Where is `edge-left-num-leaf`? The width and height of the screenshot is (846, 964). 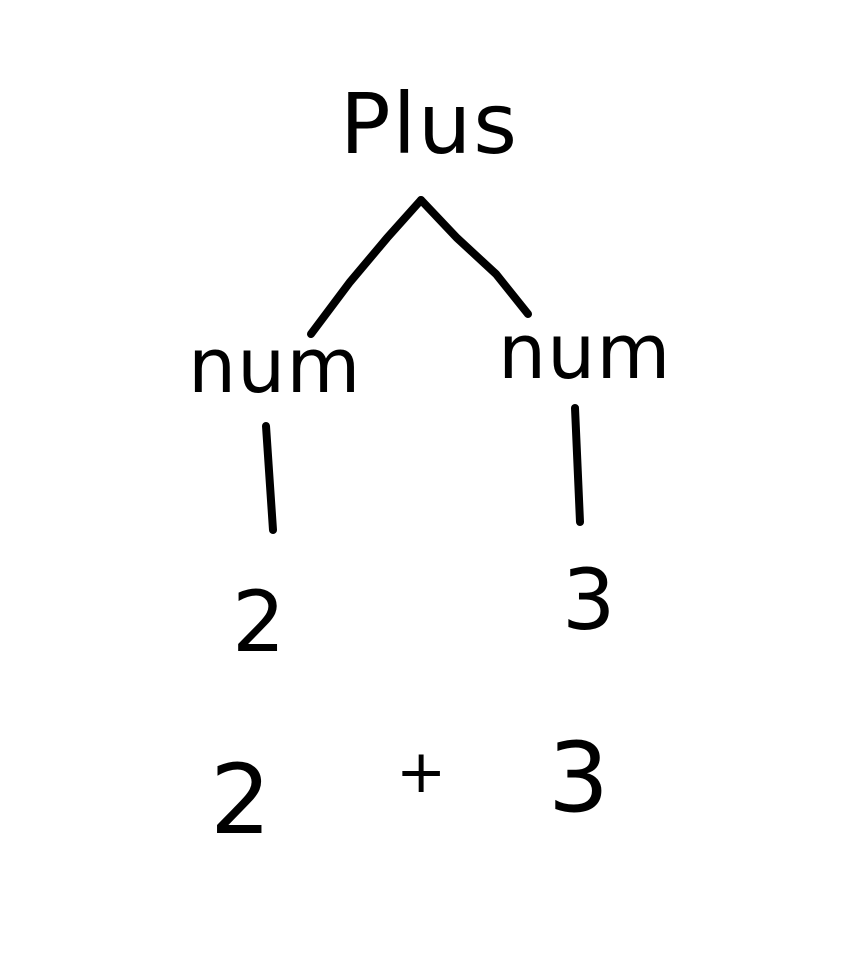 edge-left-num-leaf is located at coordinates (269, 478).